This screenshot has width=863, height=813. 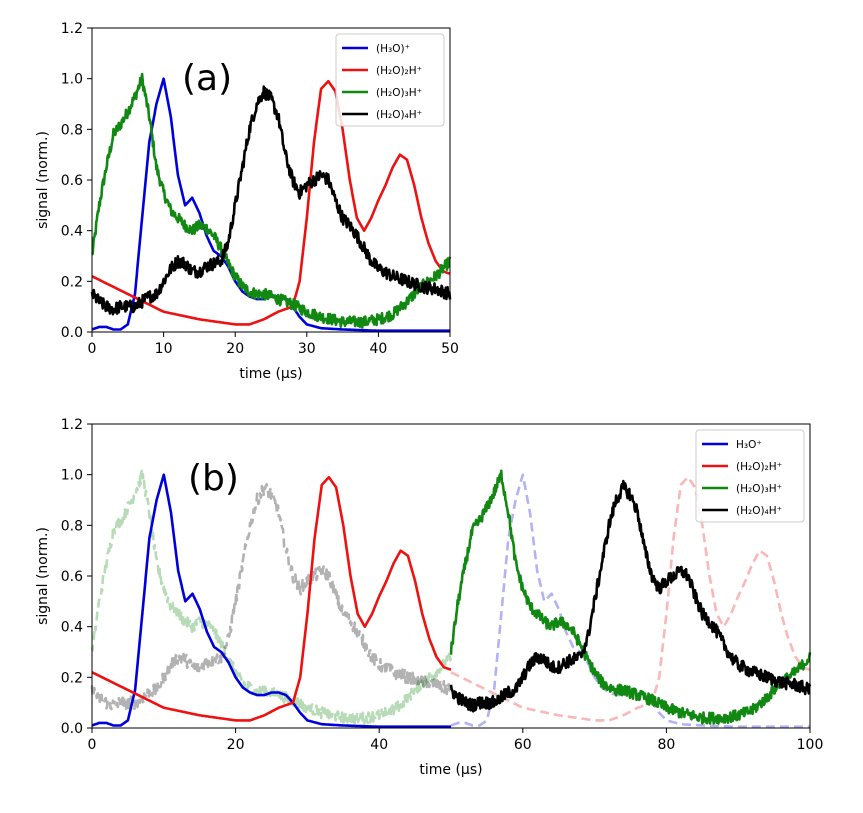 I want to click on legend-box-a, so click(x=390, y=80).